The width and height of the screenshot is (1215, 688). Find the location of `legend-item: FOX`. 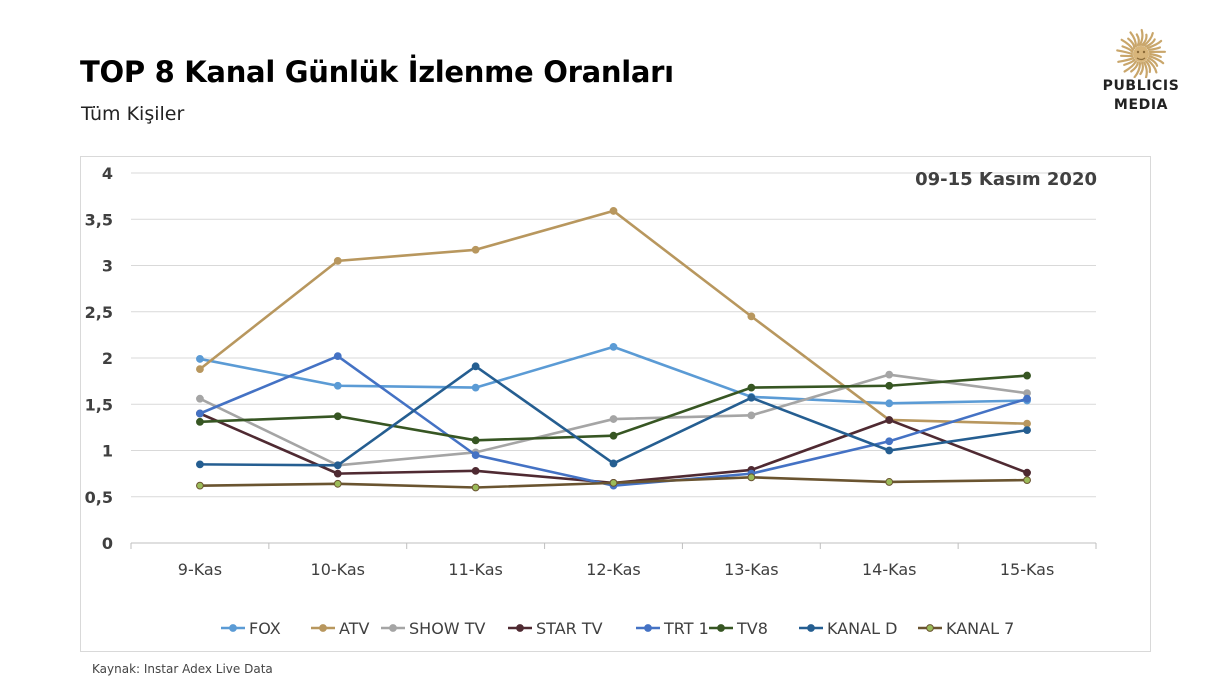

legend-item: FOX is located at coordinates (251, 628).